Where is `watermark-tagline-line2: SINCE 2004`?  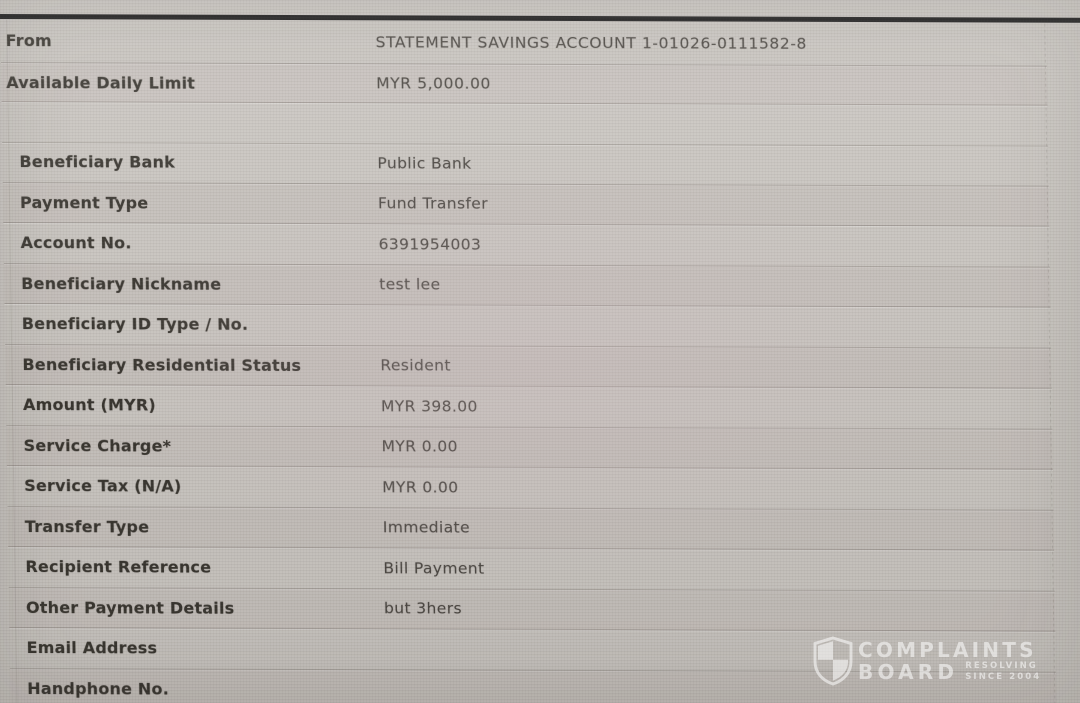
watermark-tagline-line2: SINCE 2004 is located at coordinates (1003, 677).